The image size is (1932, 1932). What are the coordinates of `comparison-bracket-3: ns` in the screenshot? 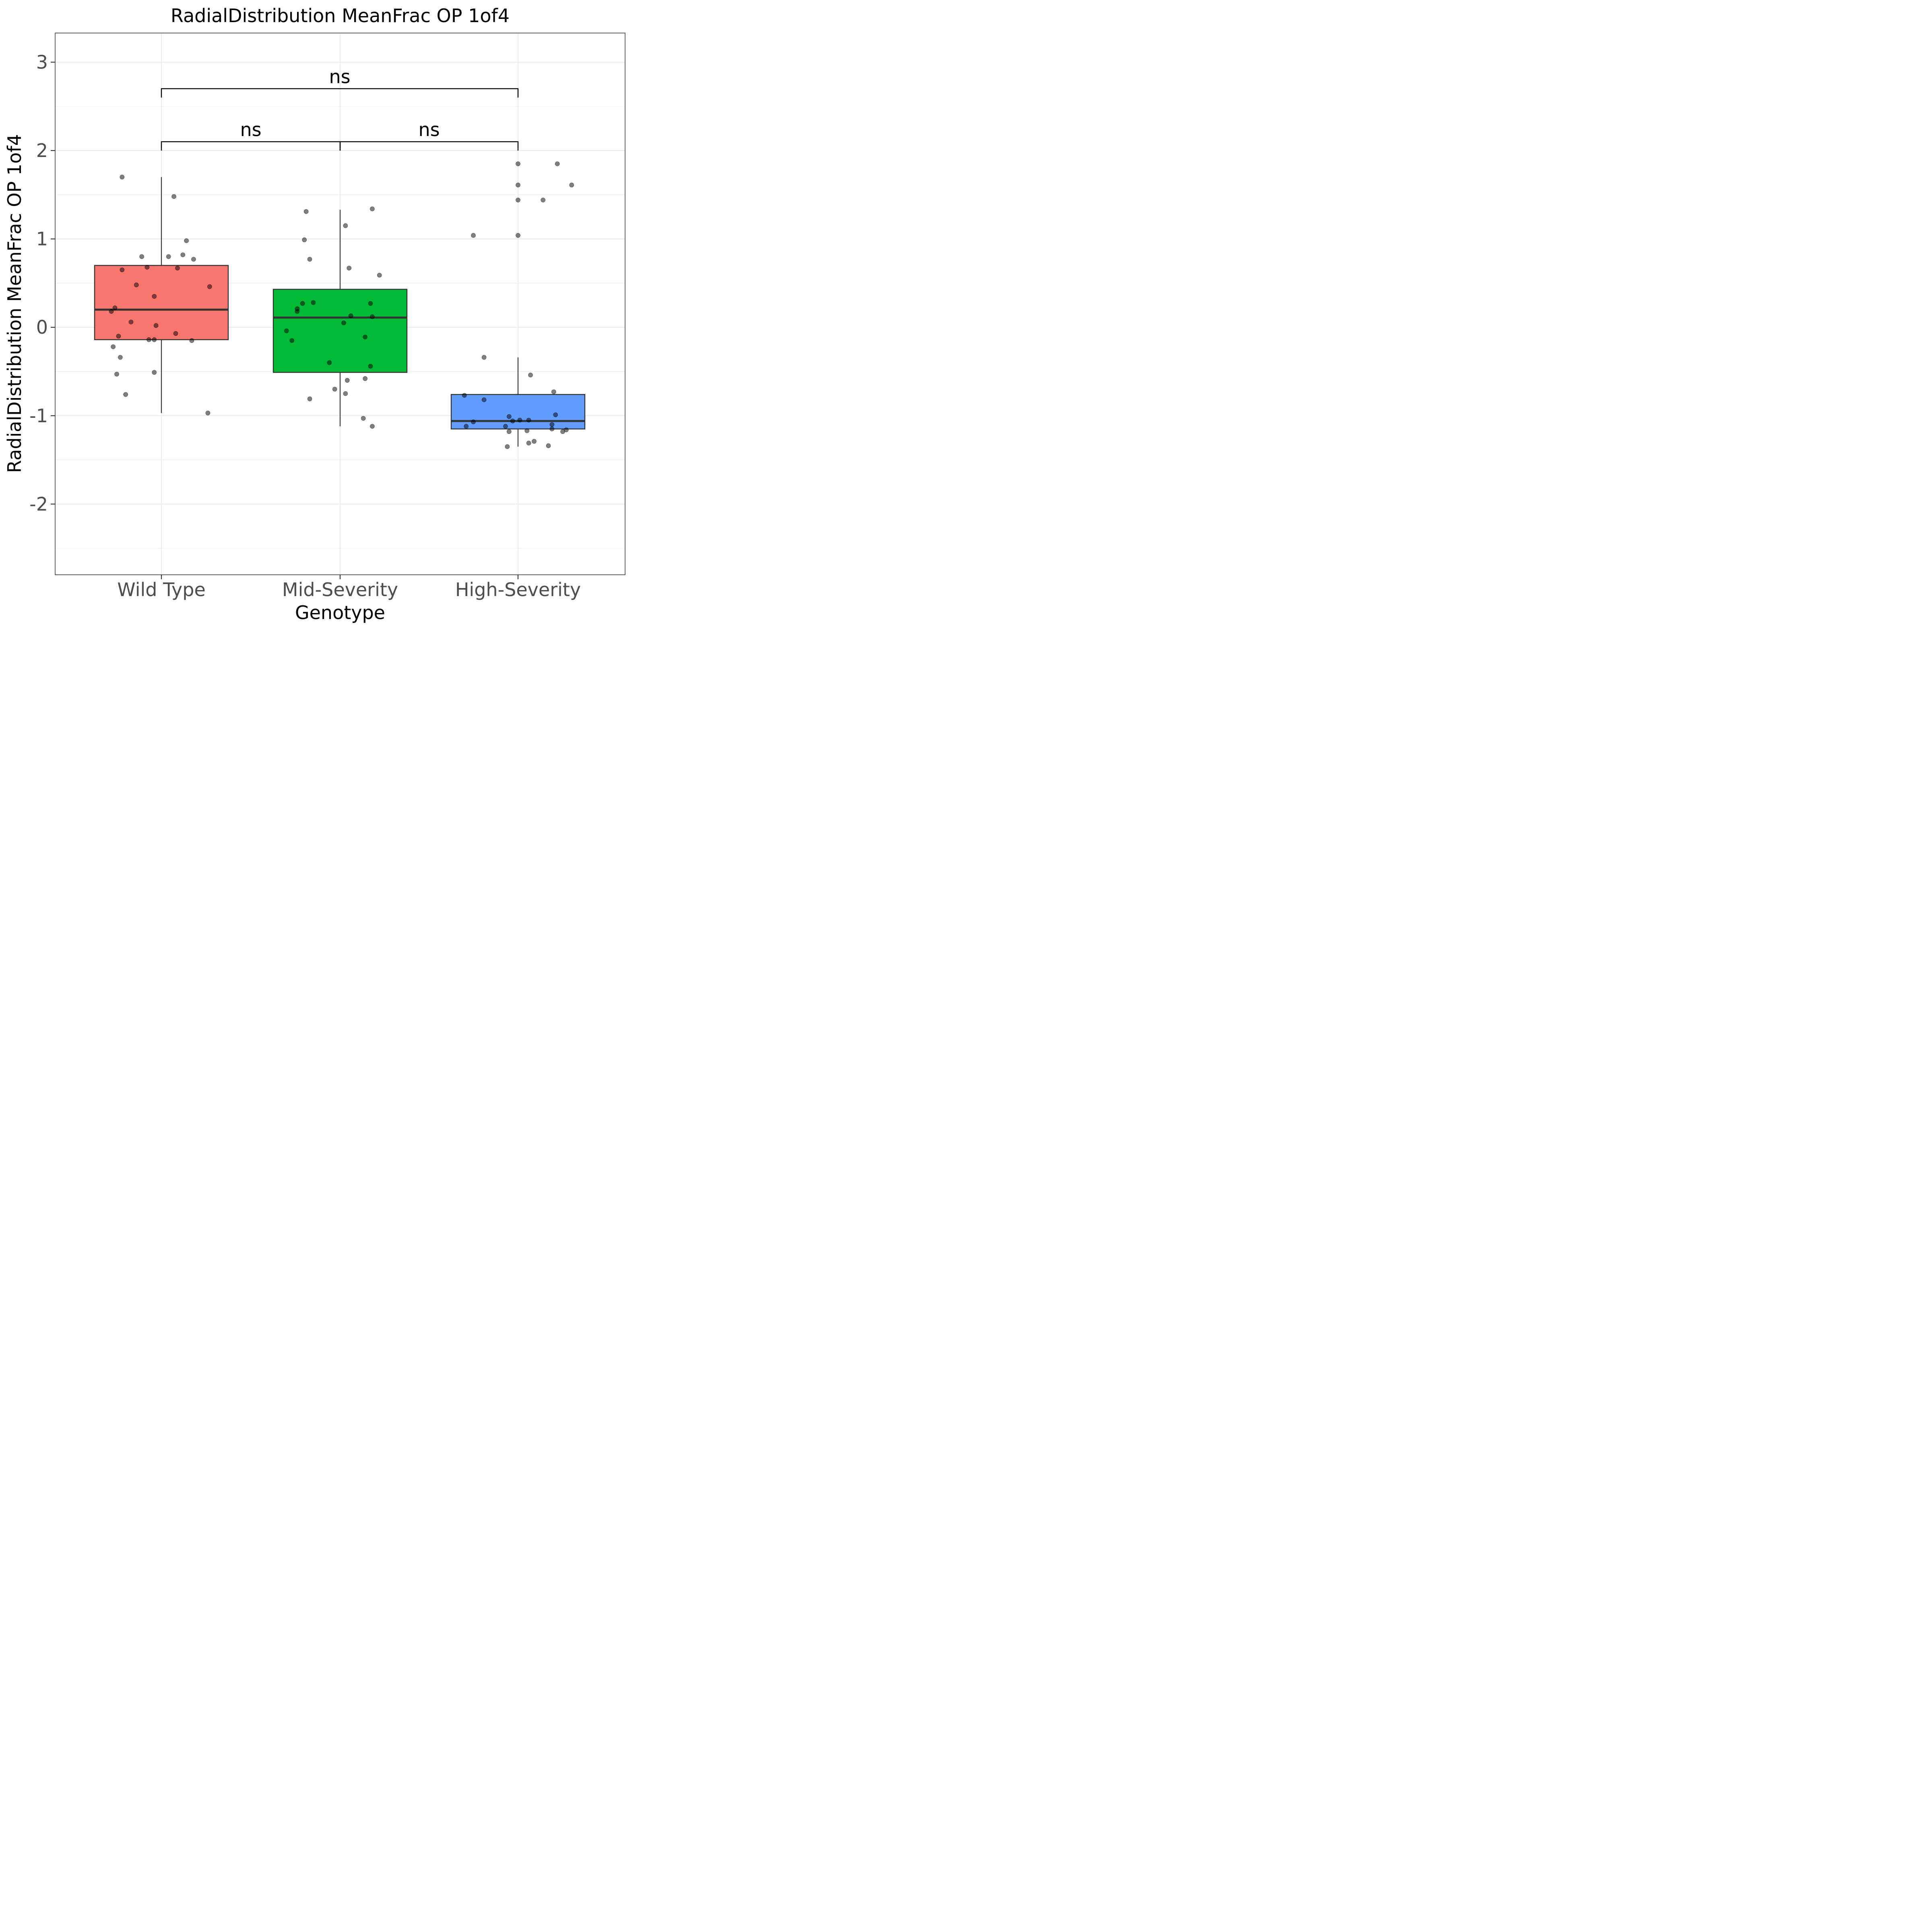 It's located at (340, 82).